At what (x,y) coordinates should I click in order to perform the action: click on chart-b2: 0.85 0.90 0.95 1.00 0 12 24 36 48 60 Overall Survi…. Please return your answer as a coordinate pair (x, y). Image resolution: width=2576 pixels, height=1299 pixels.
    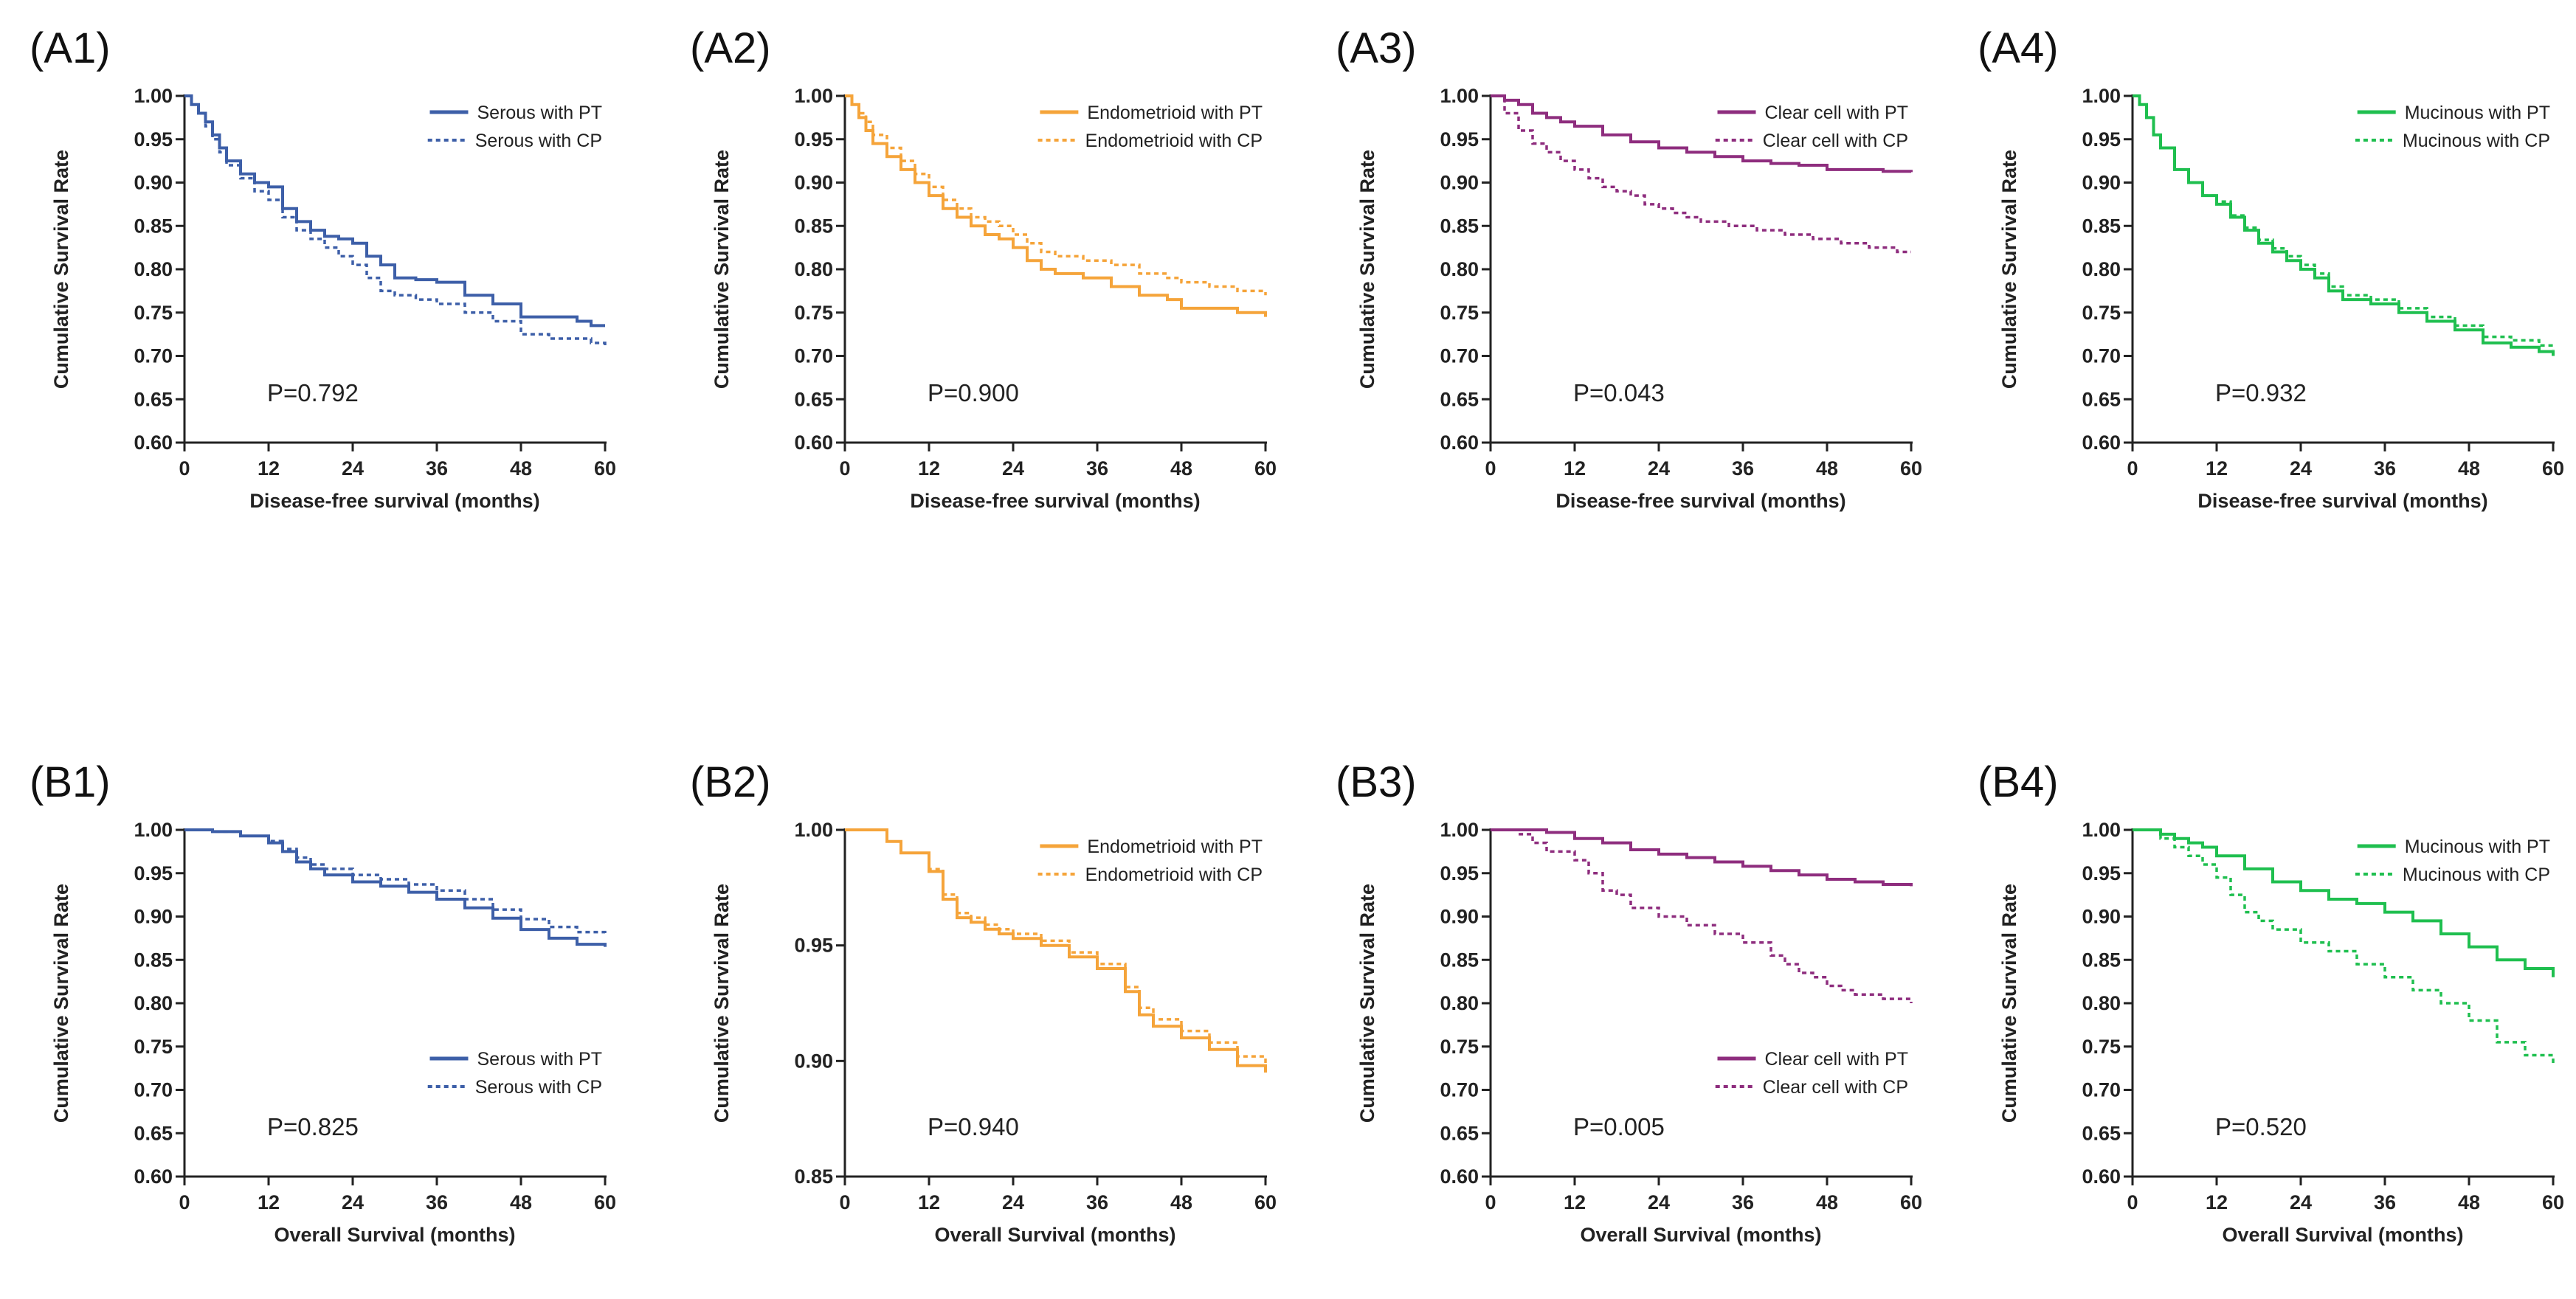
    Looking at the image, I should click on (994, 1033).